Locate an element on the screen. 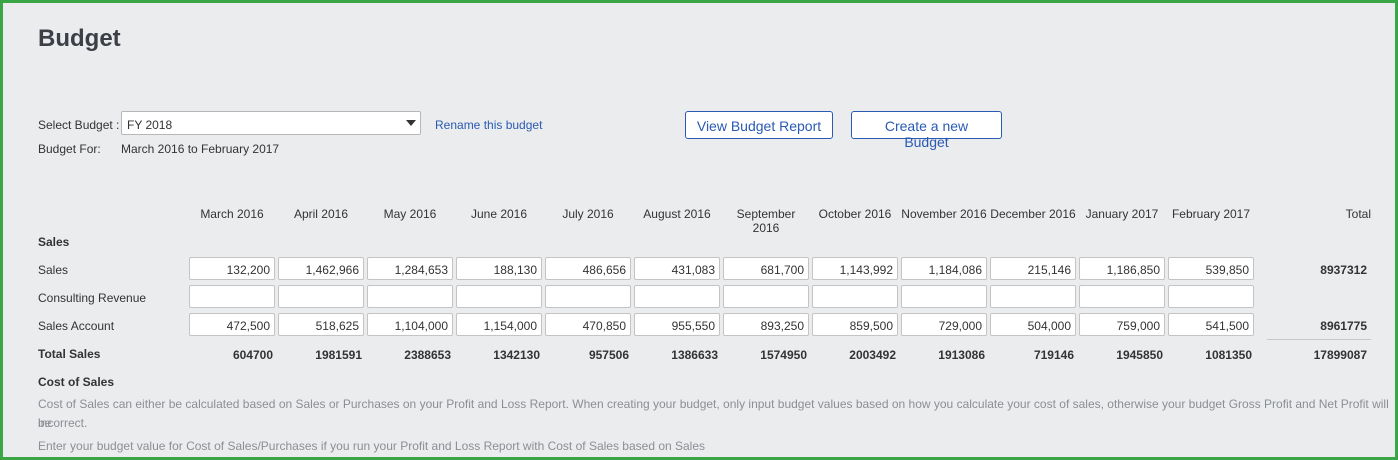 This screenshot has height=460, width=1398. month-column-header: January 2017 is located at coordinates (1122, 214).